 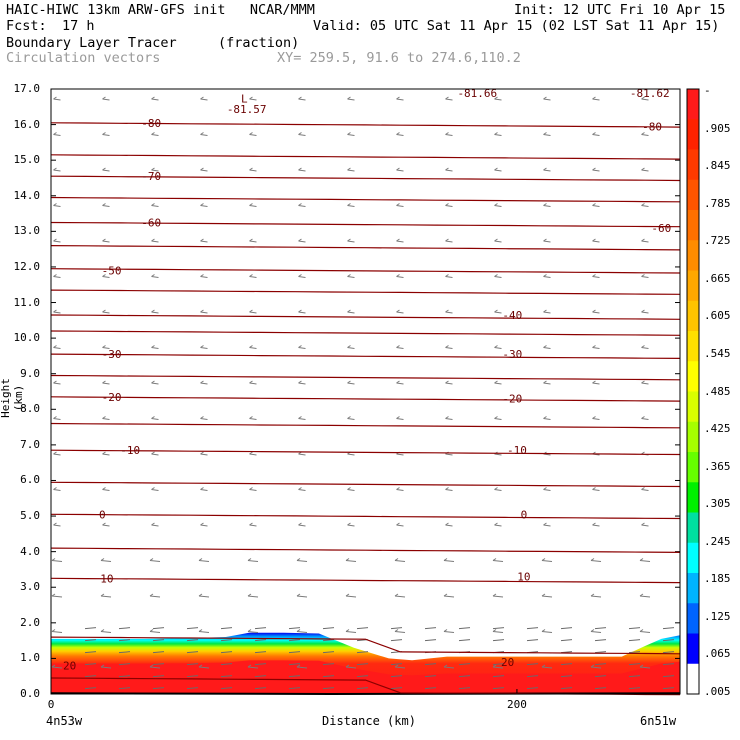 I want to click on xy-range: XY= 259.5, 91.6 to 274.6,110.2, so click(x=399, y=58).